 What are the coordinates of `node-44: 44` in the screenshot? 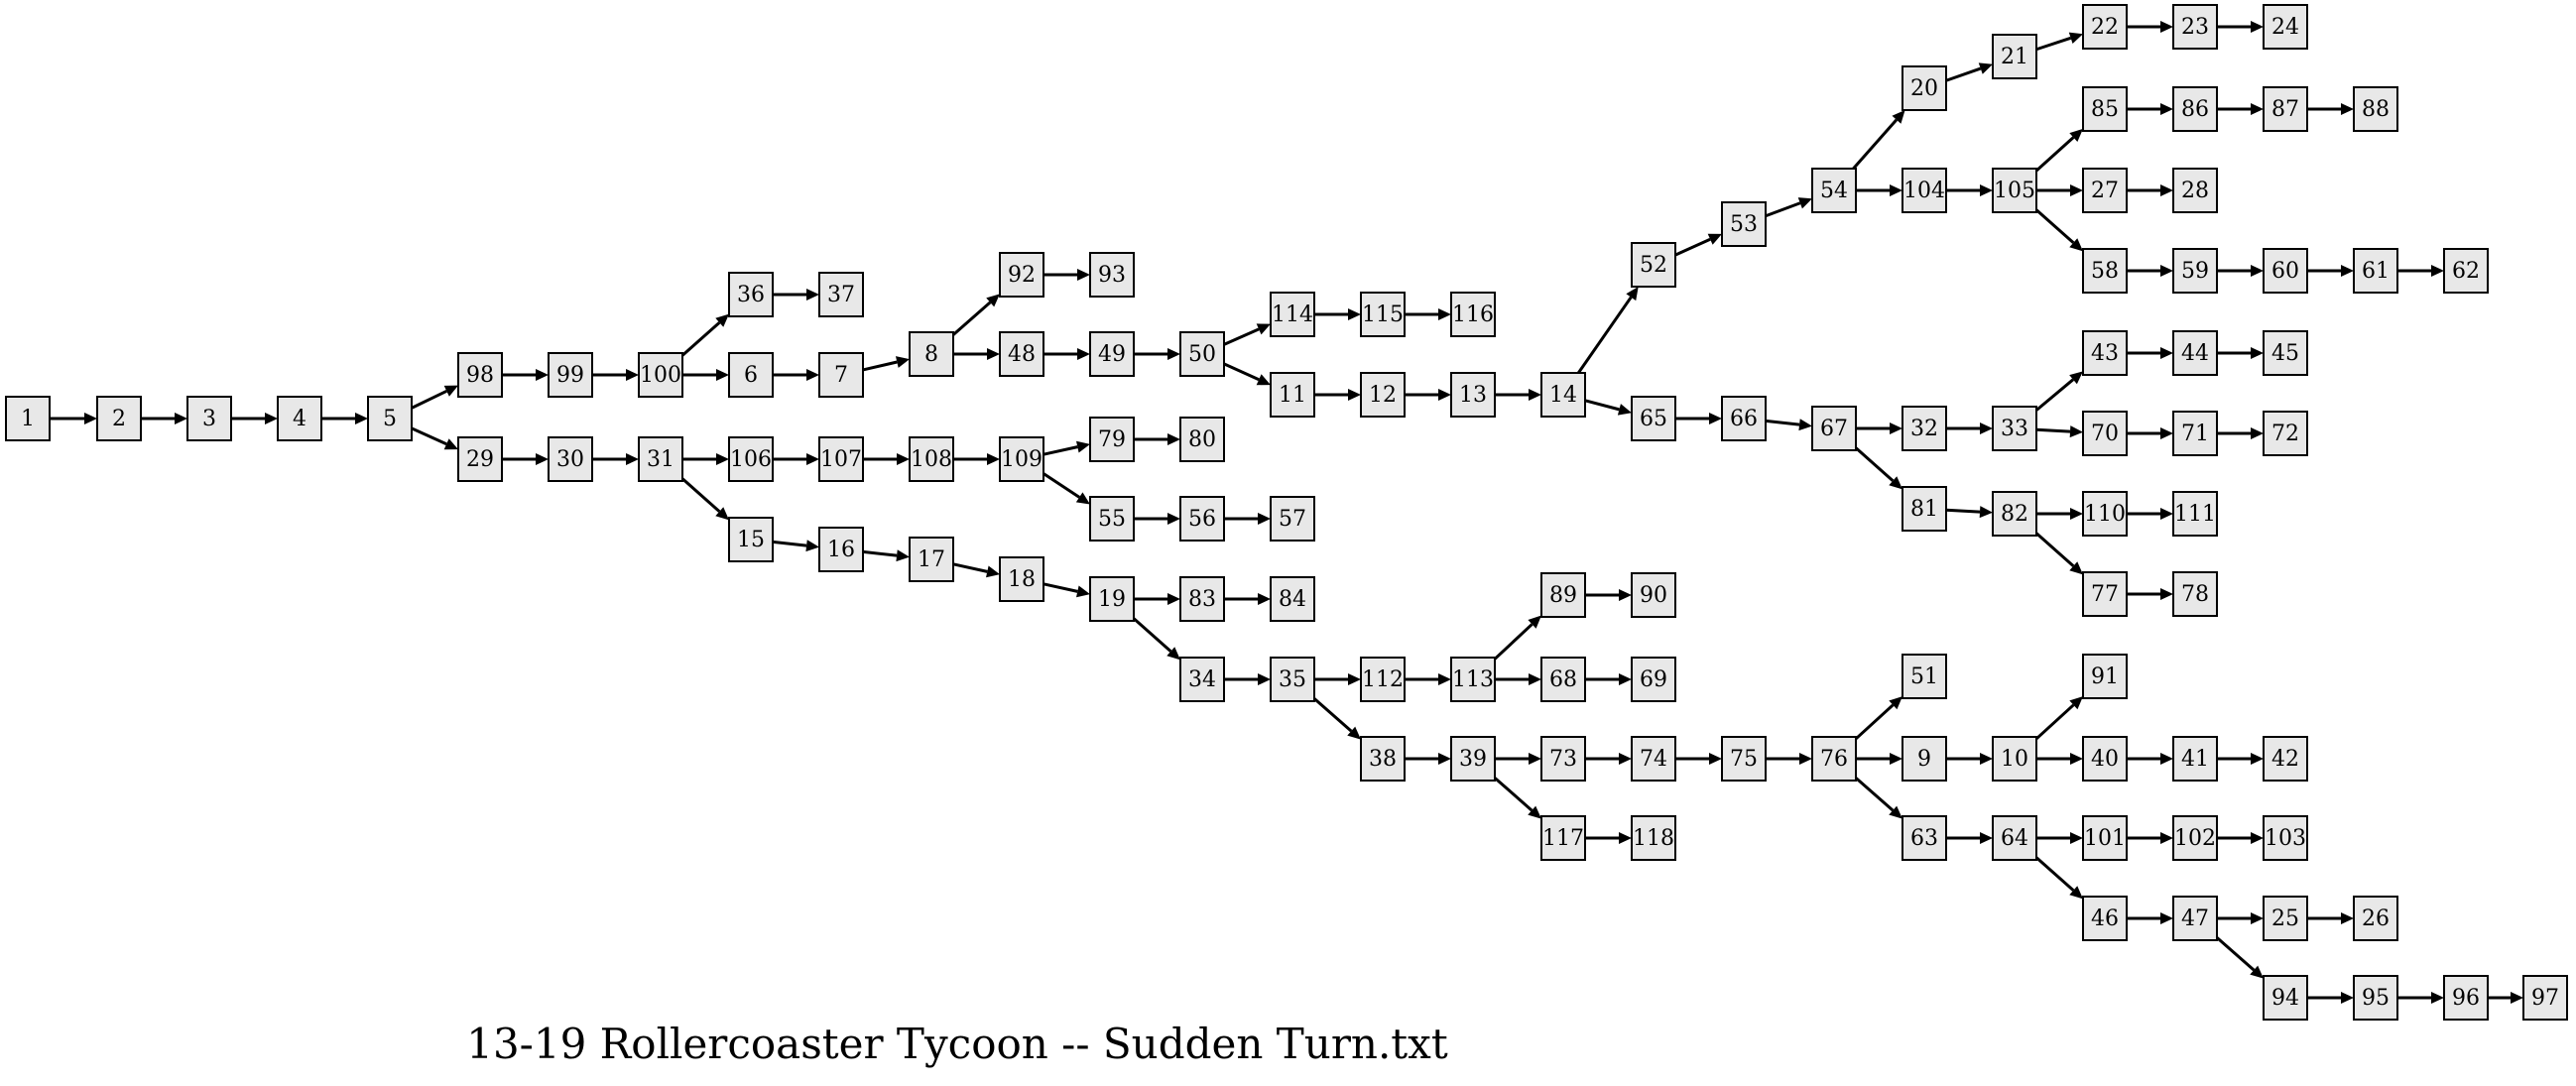 It's located at (2195, 353).